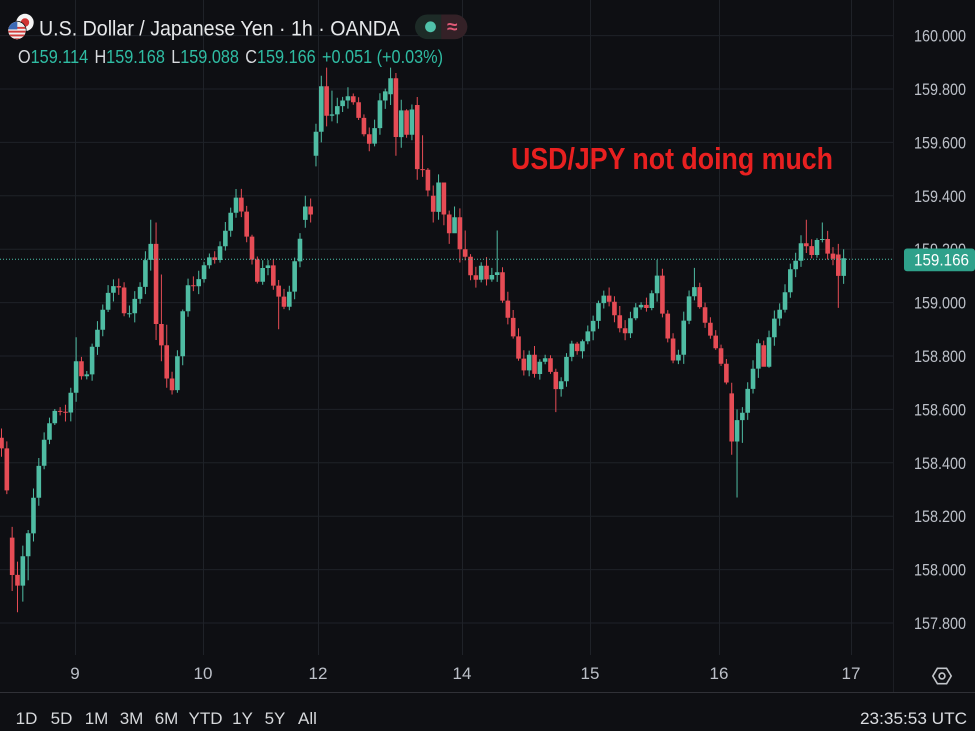 This screenshot has width=975, height=731. Describe the element at coordinates (203, 673) in the screenshot. I see `svg-text: 10` at that location.